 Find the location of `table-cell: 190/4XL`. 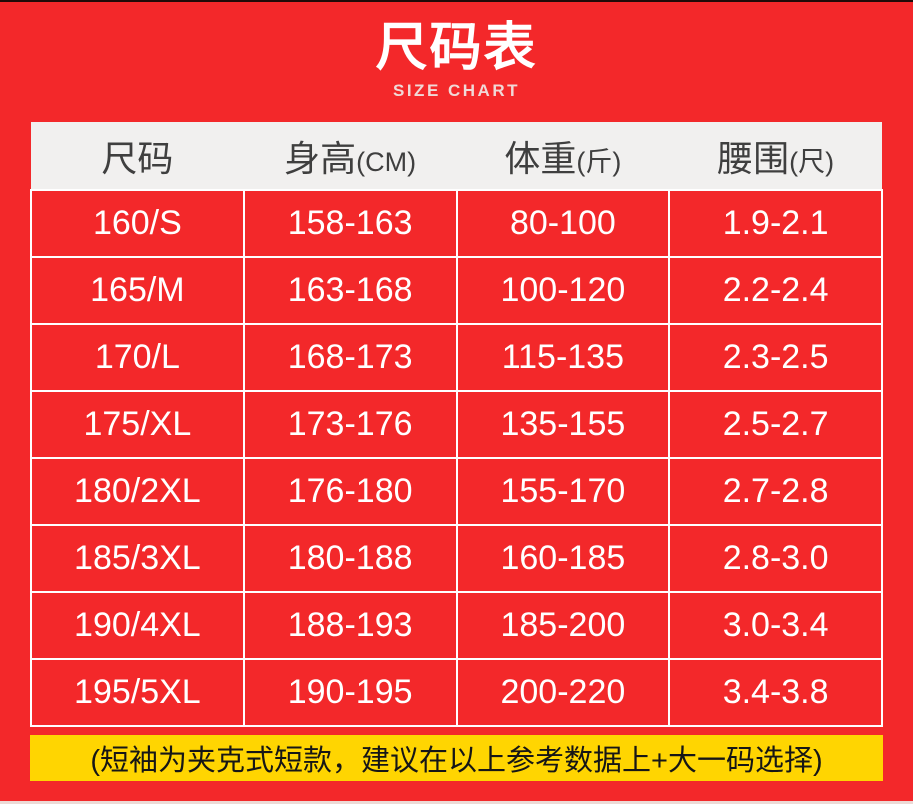

table-cell: 190/4XL is located at coordinates (137, 625).